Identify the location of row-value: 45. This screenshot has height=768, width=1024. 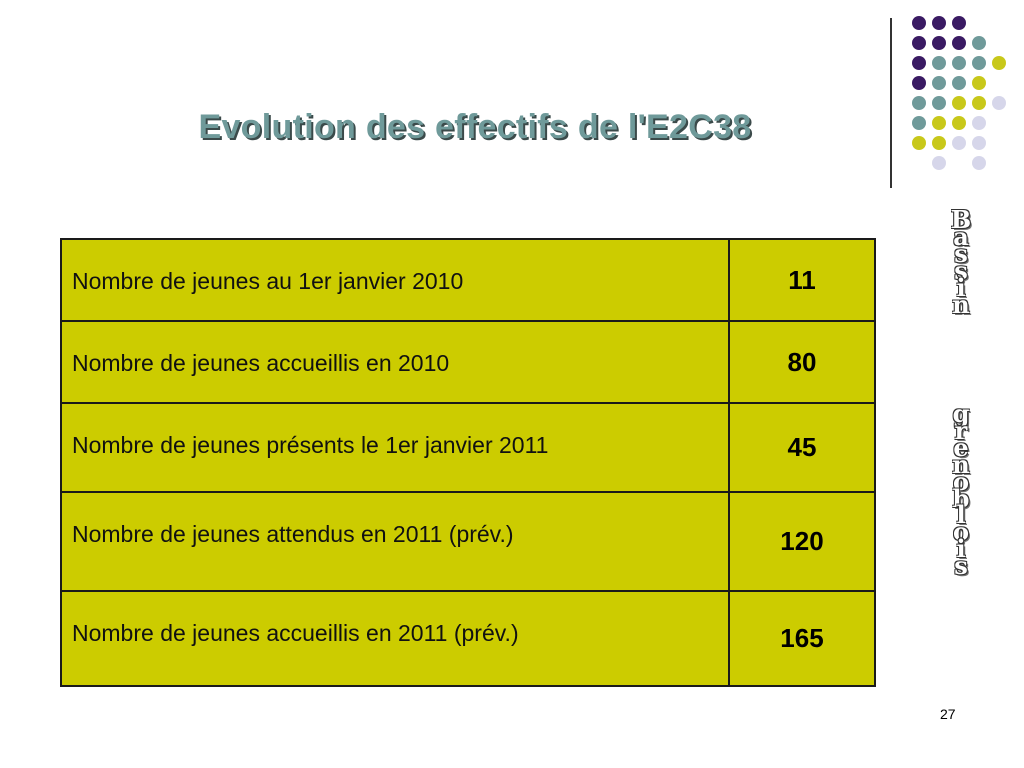
(802, 447).